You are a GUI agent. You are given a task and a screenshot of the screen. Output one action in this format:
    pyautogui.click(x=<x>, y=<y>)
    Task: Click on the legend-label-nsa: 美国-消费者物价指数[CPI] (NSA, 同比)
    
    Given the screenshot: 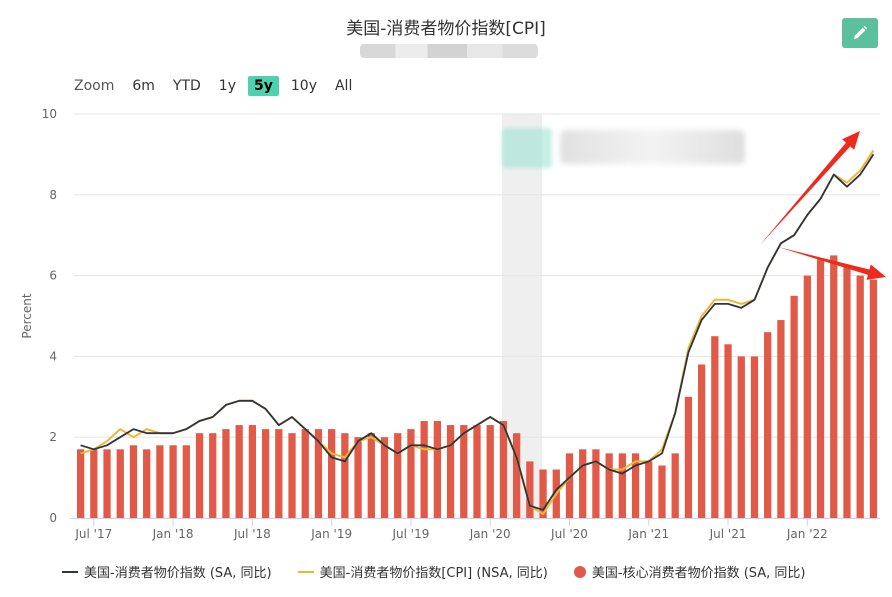 What is the action you would take?
    pyautogui.click(x=433, y=573)
    